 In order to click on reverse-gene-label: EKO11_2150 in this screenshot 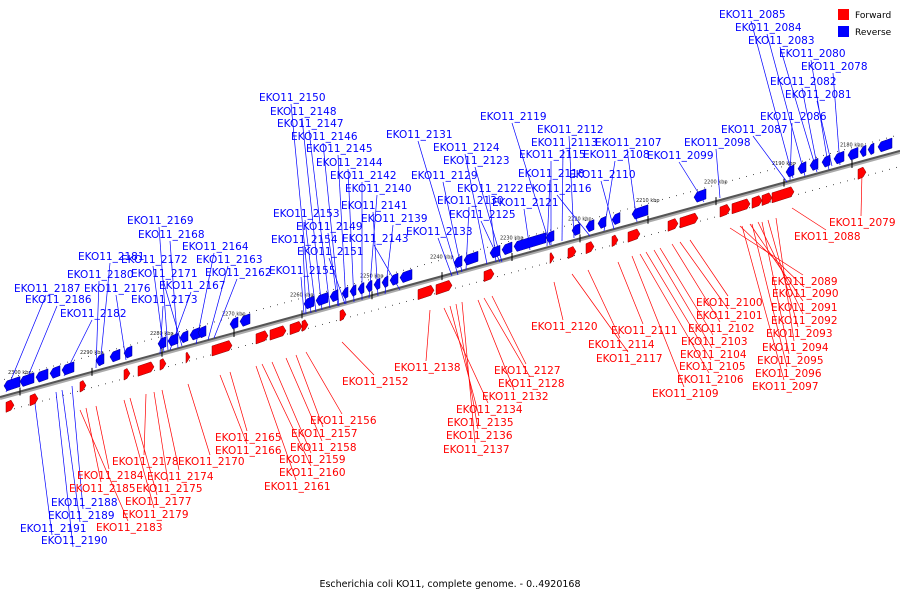, I will do `click(292, 98)`.